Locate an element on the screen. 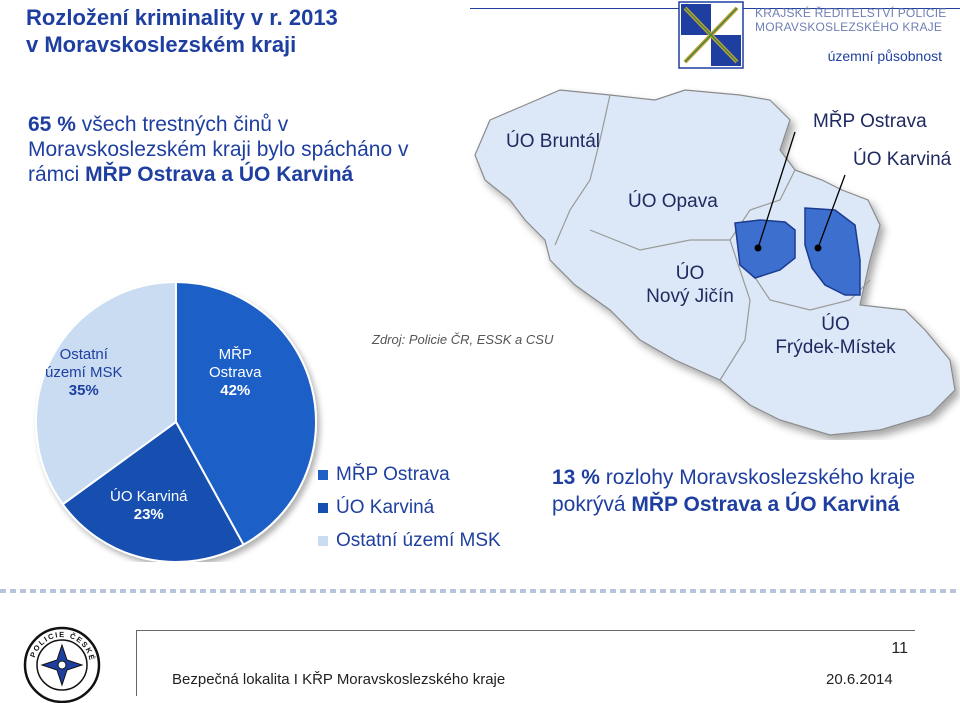  org-line-2: MORAVSKOSLEZSKÉHO KRAJE is located at coordinates (849, 27).